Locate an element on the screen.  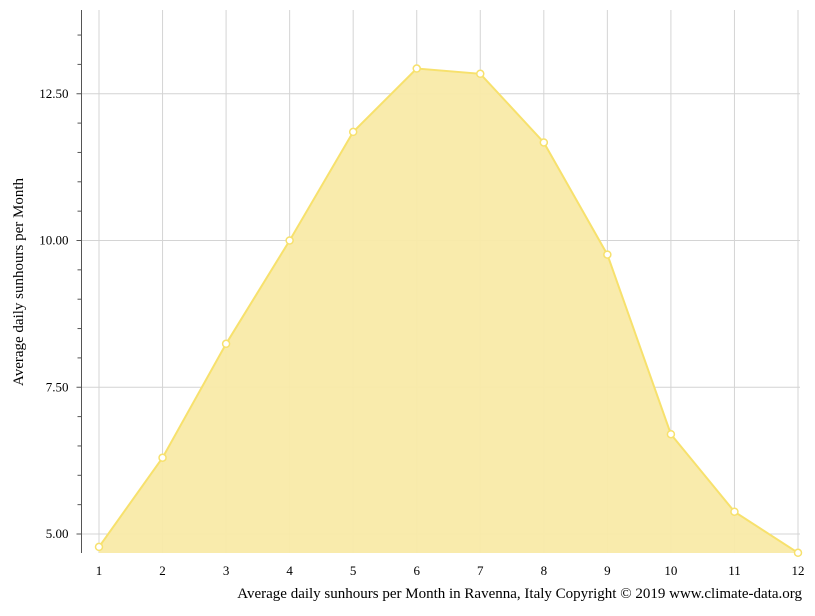
x-tick-label: 3 is located at coordinates (226, 570).